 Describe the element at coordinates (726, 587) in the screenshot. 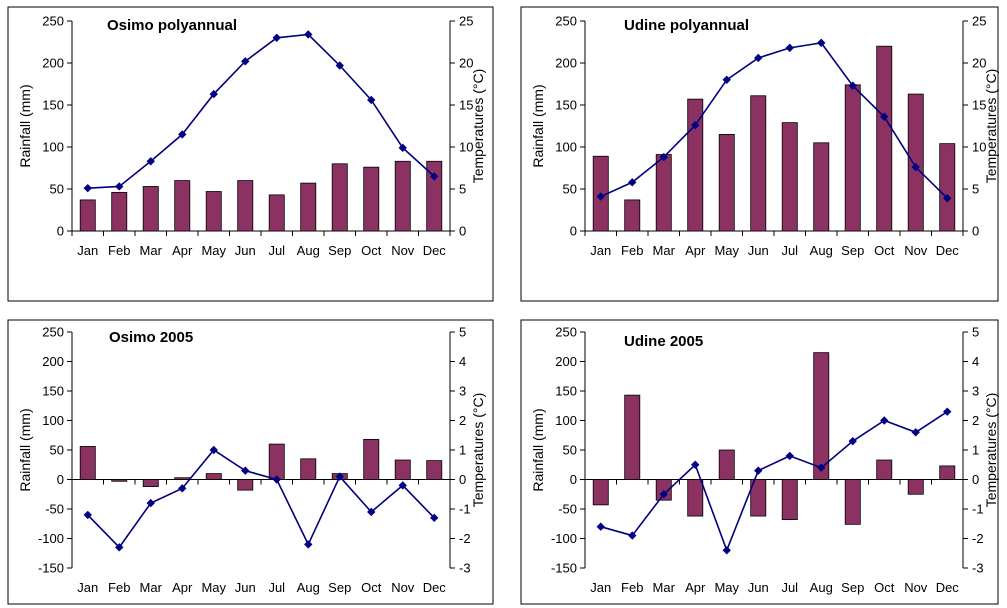

I see `x-tick-label: May` at that location.